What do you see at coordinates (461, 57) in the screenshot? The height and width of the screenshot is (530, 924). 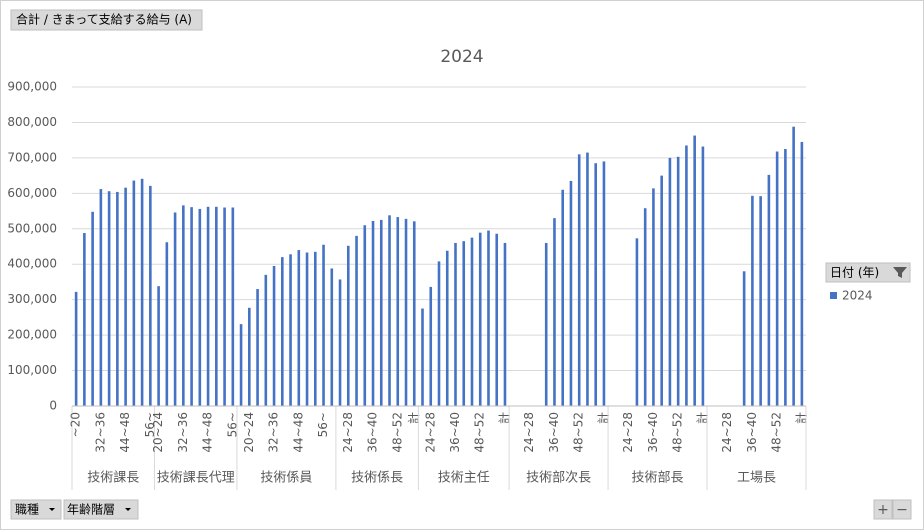 I see `chart-title: 2024` at bounding box center [461, 57].